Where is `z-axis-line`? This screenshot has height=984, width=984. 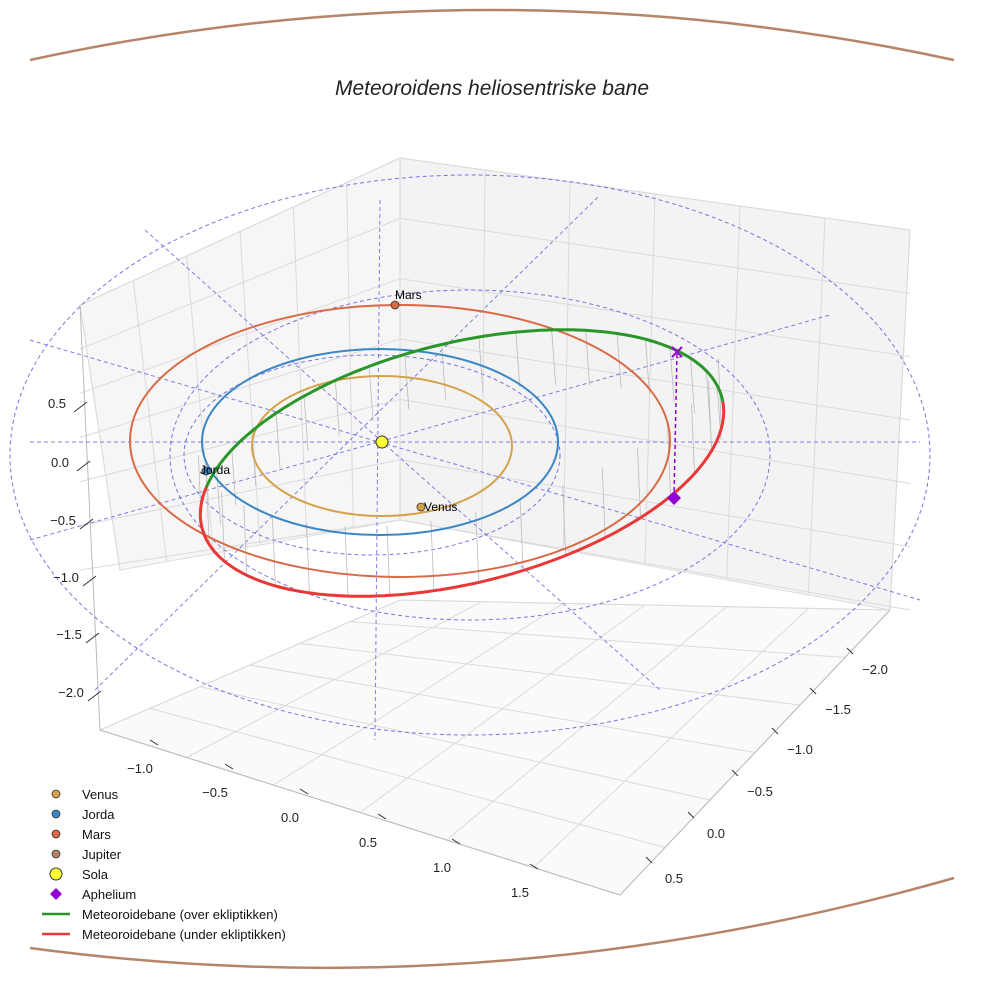 z-axis-line is located at coordinates (90, 517).